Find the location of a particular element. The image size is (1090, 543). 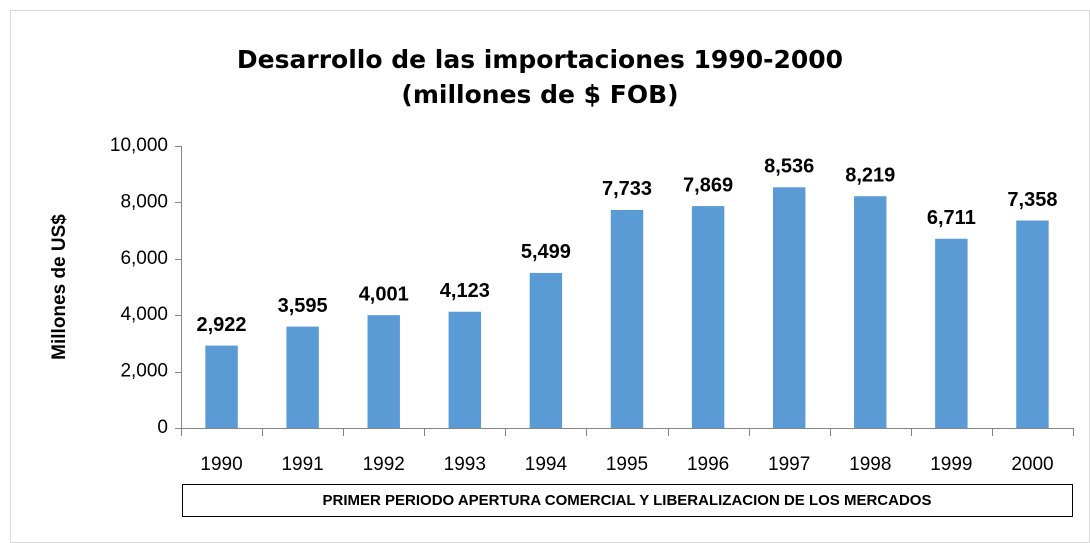

x-tick-label: 1997 is located at coordinates (789, 464).